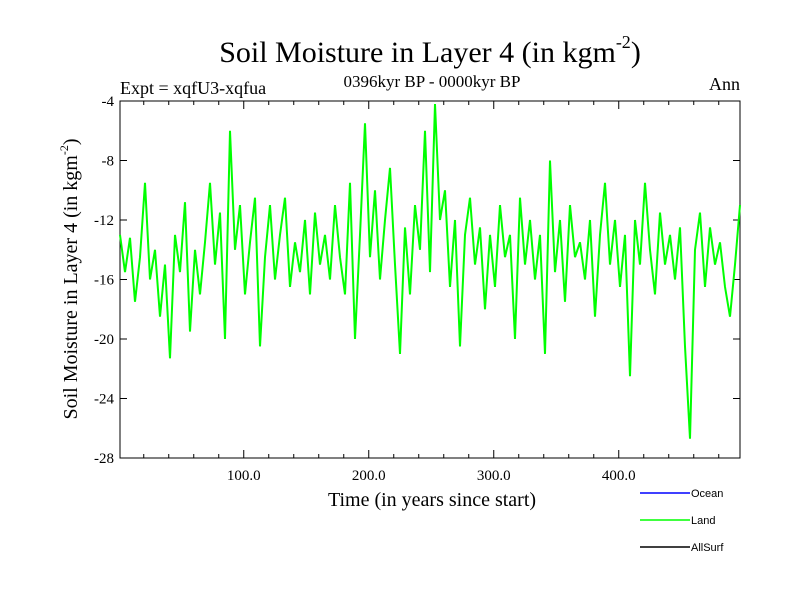 This screenshot has width=800, height=600. I want to click on x-tick-label: 200.0, so click(369, 476).